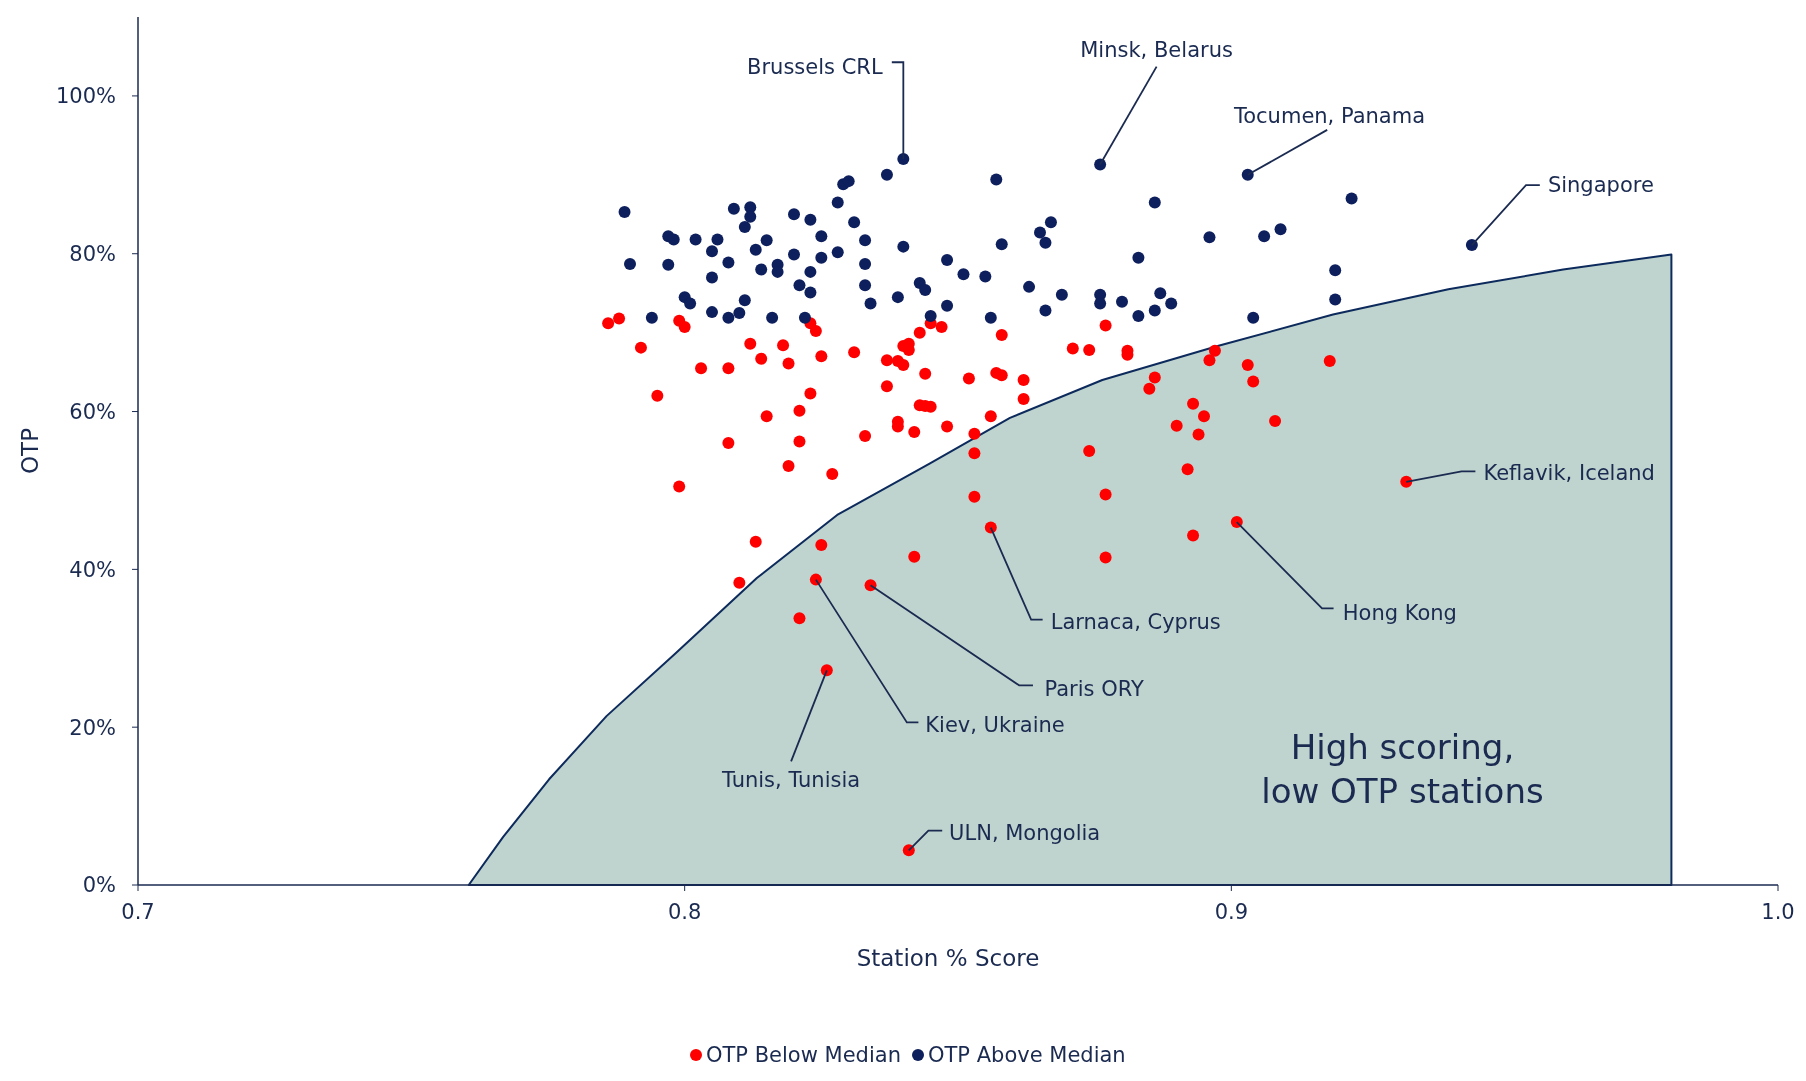 This screenshot has height=1081, width=1806. Describe the element at coordinates (1399, 613) in the screenshot. I see `annotation: Hong Kong` at that location.